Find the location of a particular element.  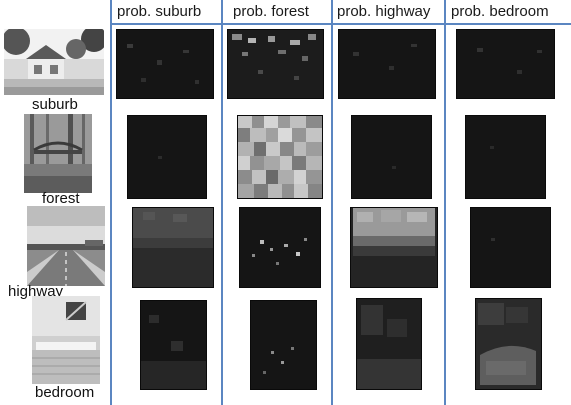

map-forest-highway is located at coordinates (391, 157).